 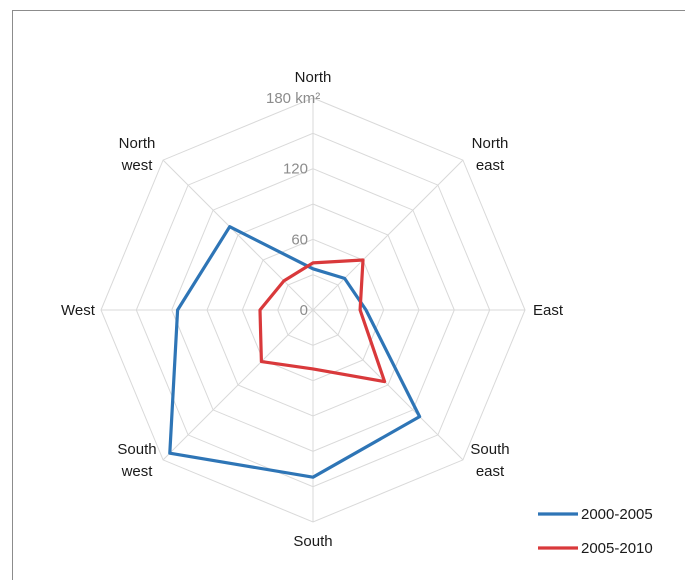 What do you see at coordinates (595, 531) in the screenshot?
I see `legend: 2000-2005 2005-2010` at bounding box center [595, 531].